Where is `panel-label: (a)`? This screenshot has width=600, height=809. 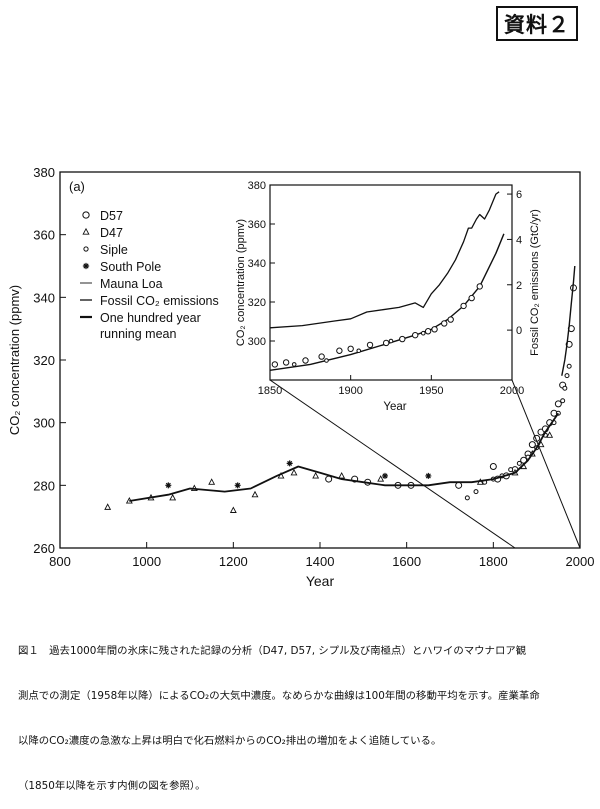
panel-label: (a) is located at coordinates (77, 186).